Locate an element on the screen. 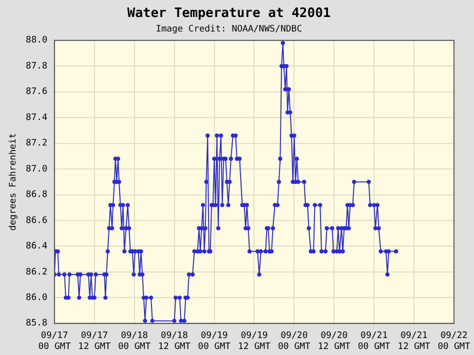 The height and width of the screenshot is (355, 474). y-tick-label: 86.8 is located at coordinates (37, 195).